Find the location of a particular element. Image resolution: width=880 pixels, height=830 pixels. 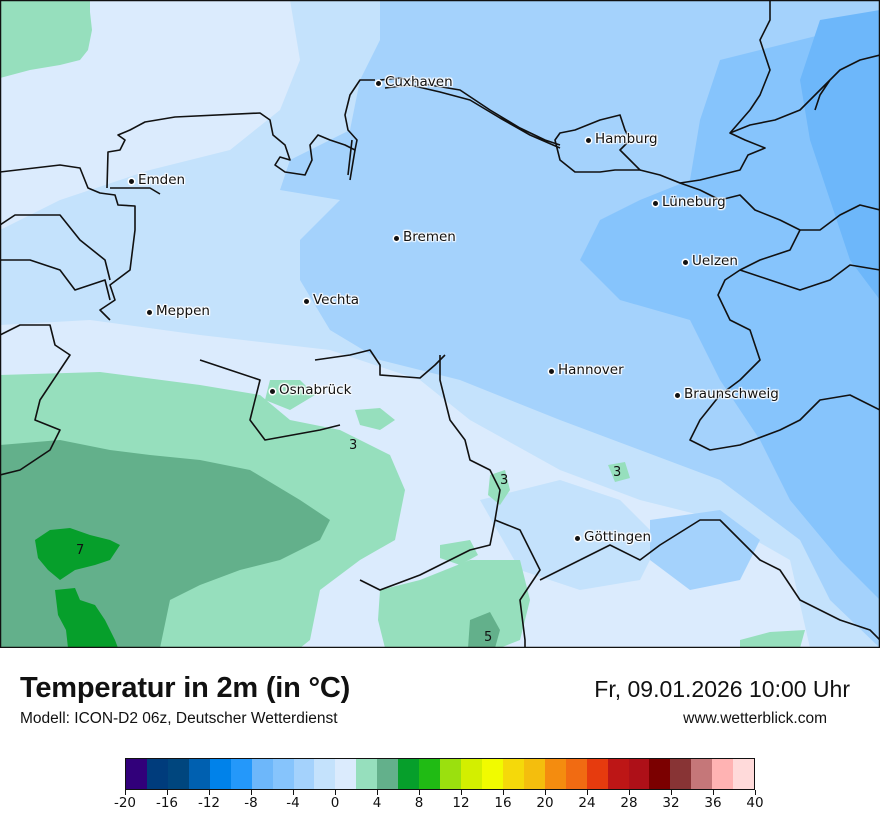

tick-label: 4 is located at coordinates (377, 803).